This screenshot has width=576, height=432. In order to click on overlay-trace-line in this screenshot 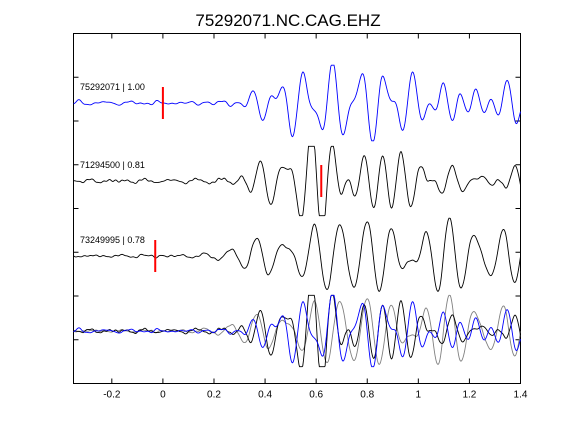, I will do `click(297, 331)`.